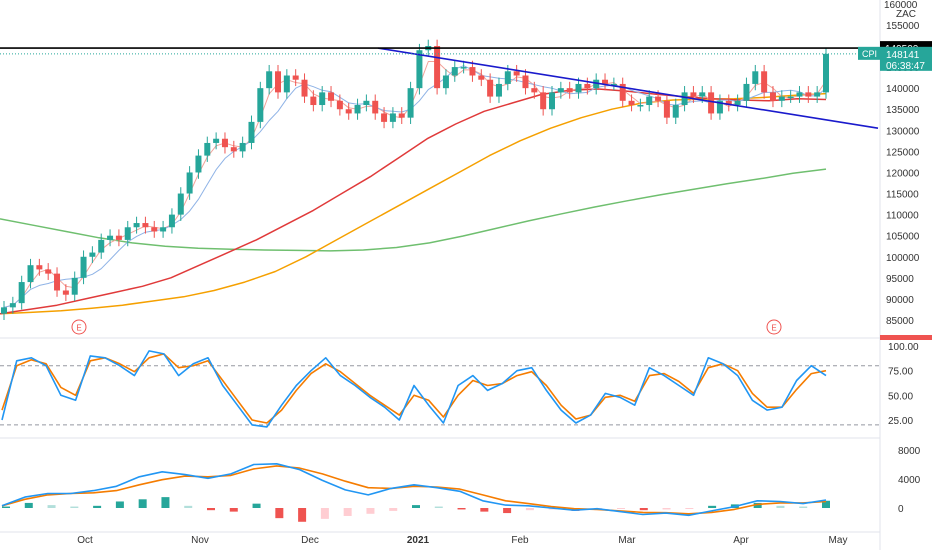 Image resolution: width=932 pixels, height=555 pixels. What do you see at coordinates (415, 492) in the screenshot?
I see `macd-panel` at bounding box center [415, 492].